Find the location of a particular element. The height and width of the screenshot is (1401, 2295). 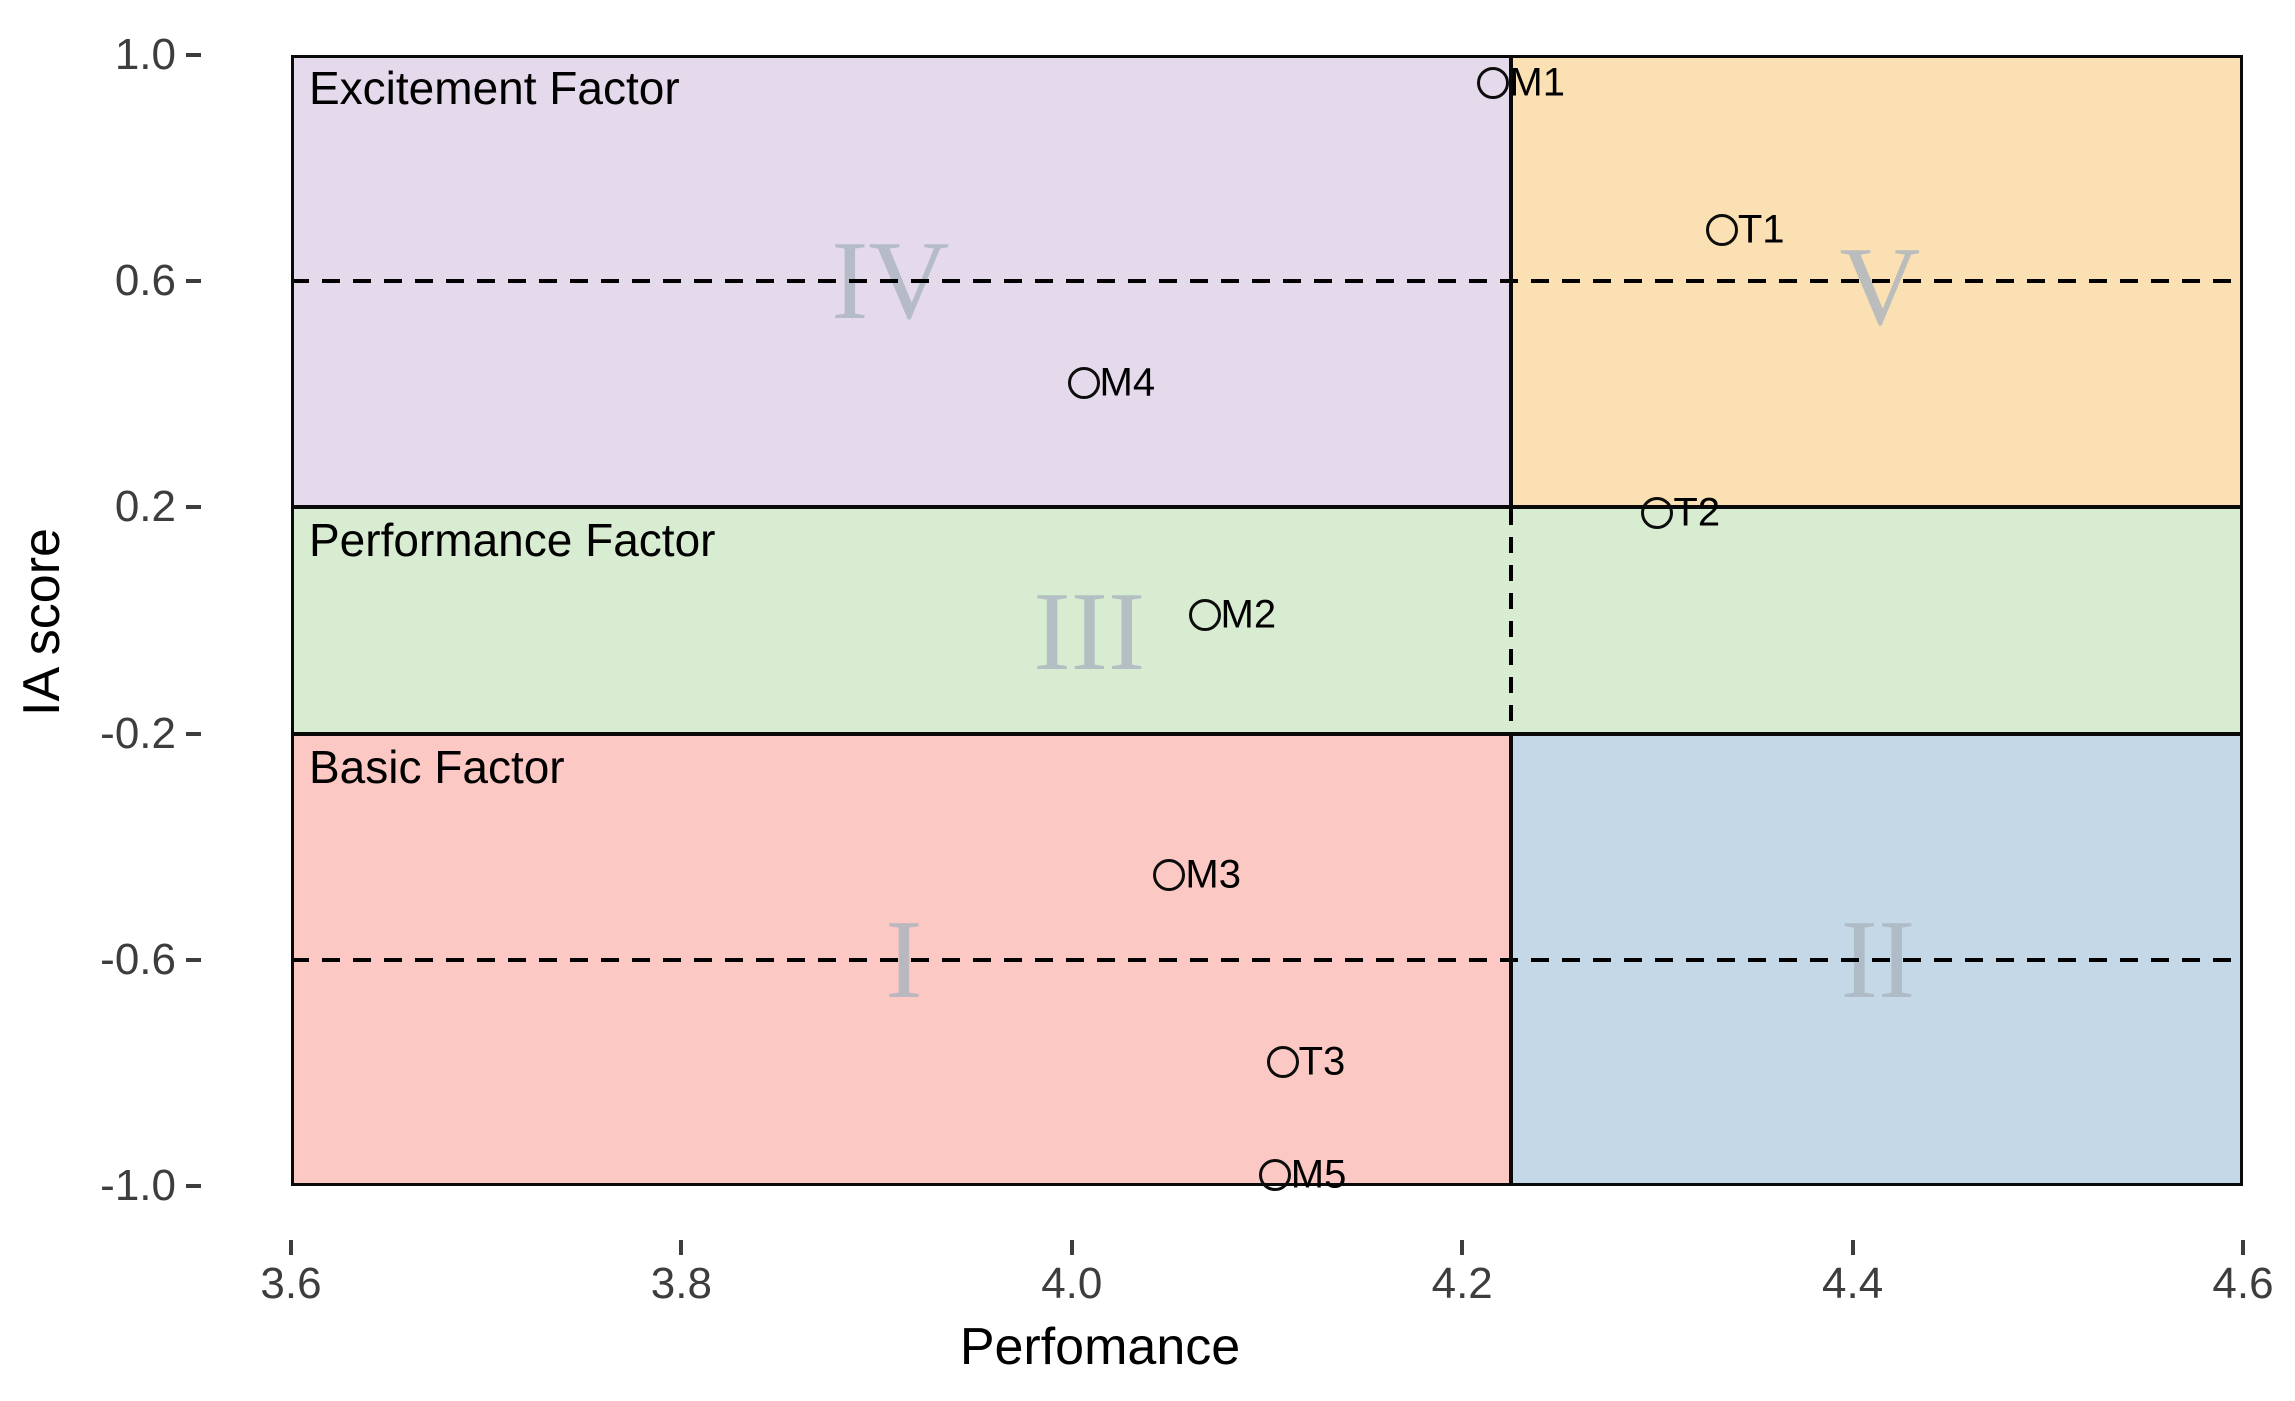

y-tick-label-0.6: 0.6 is located at coordinates (145, 281).